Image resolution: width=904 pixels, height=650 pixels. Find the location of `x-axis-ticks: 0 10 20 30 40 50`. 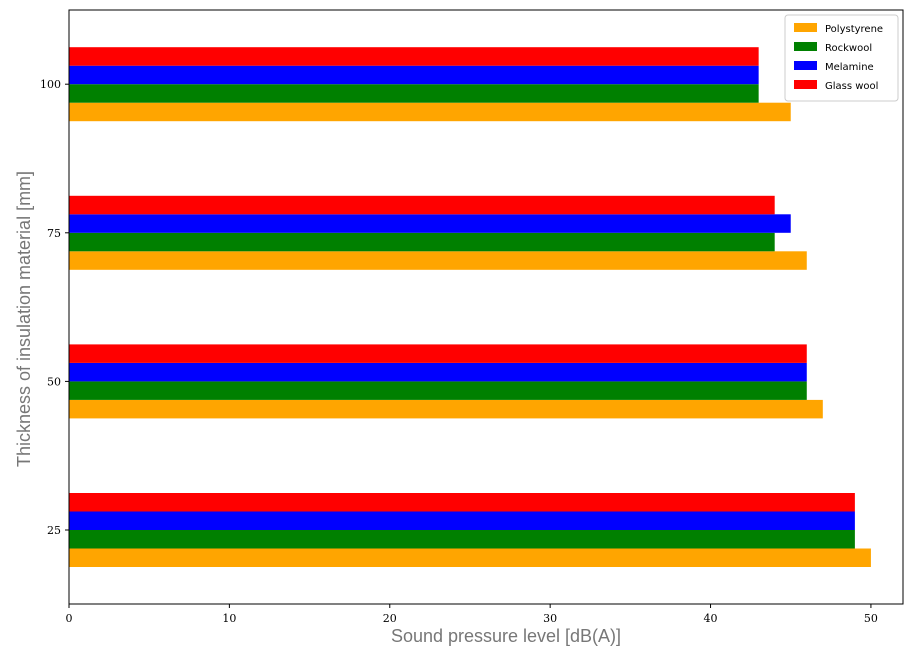

x-axis-ticks: 0 10 20 30 40 50 is located at coordinates (472, 614).